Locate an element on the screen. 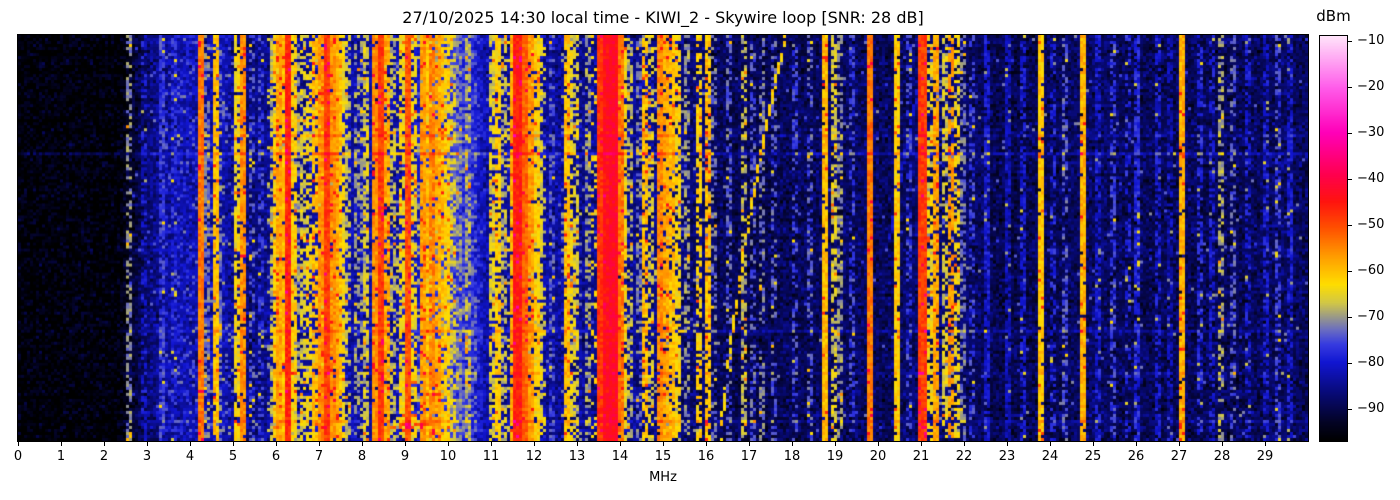  colorbar-tick-label: −50 is located at coordinates (1371, 224).